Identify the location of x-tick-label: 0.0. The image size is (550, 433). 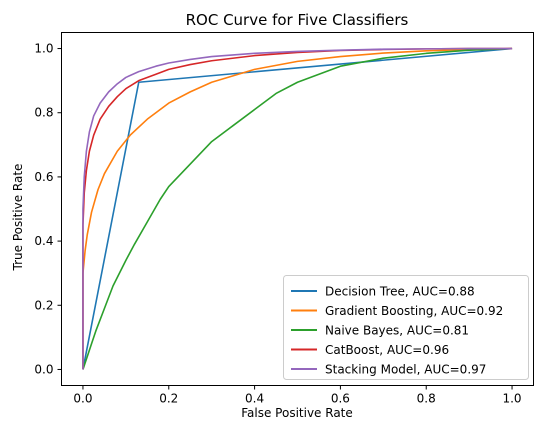
(82, 399).